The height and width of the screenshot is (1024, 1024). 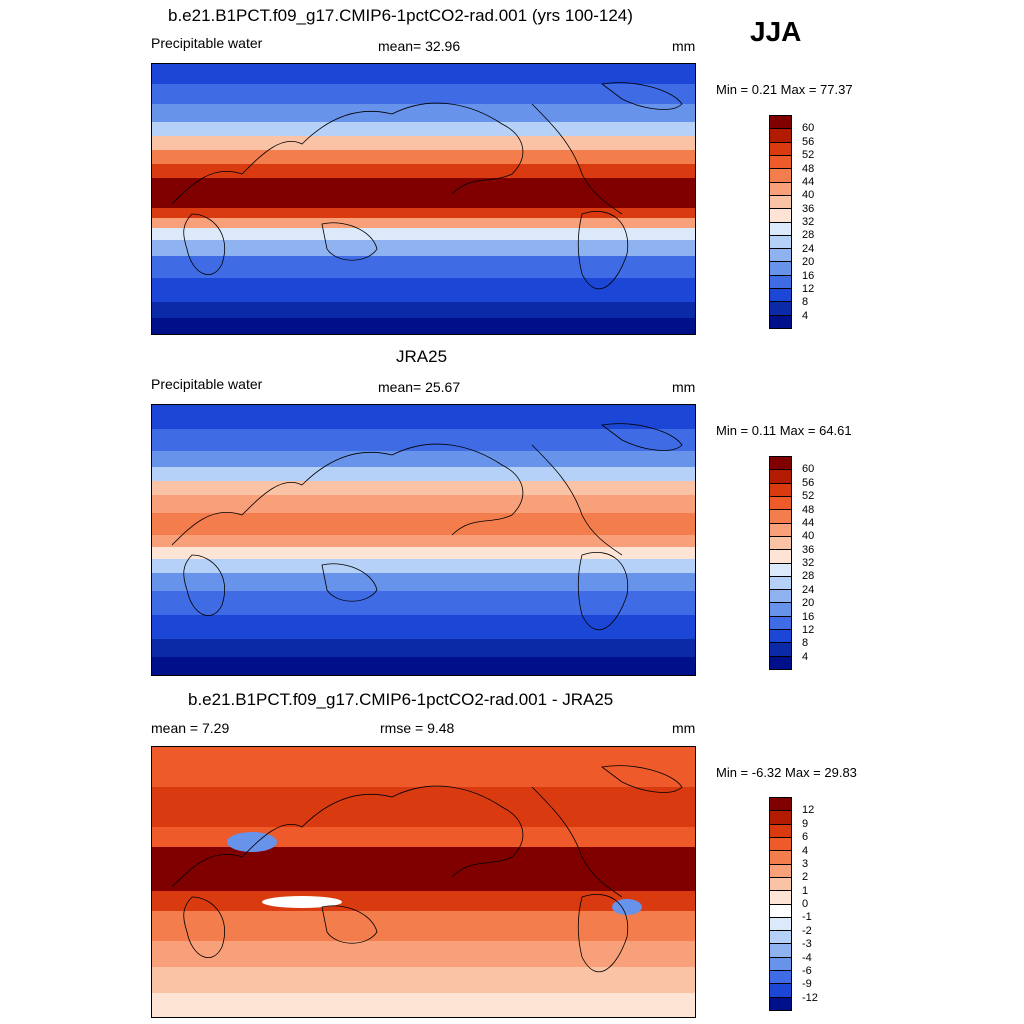 I want to click on panel-1-colorbar, so click(x=780, y=222).